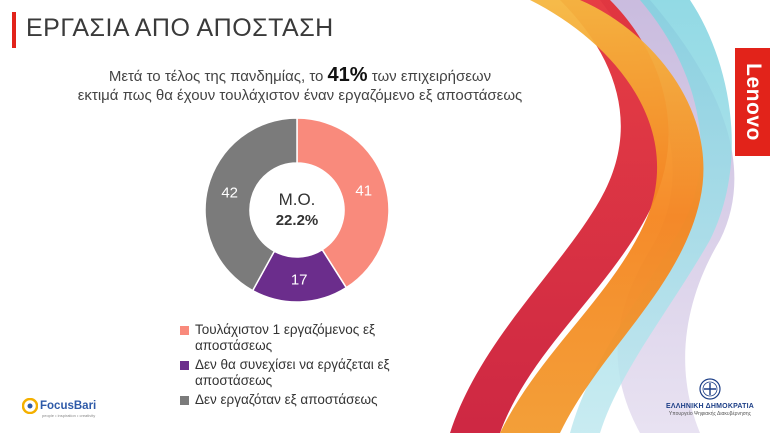 The width and height of the screenshot is (770, 433). Describe the element at coordinates (69, 415) in the screenshot. I see `focusbari-tagline: people • inspiration • creativity` at that location.